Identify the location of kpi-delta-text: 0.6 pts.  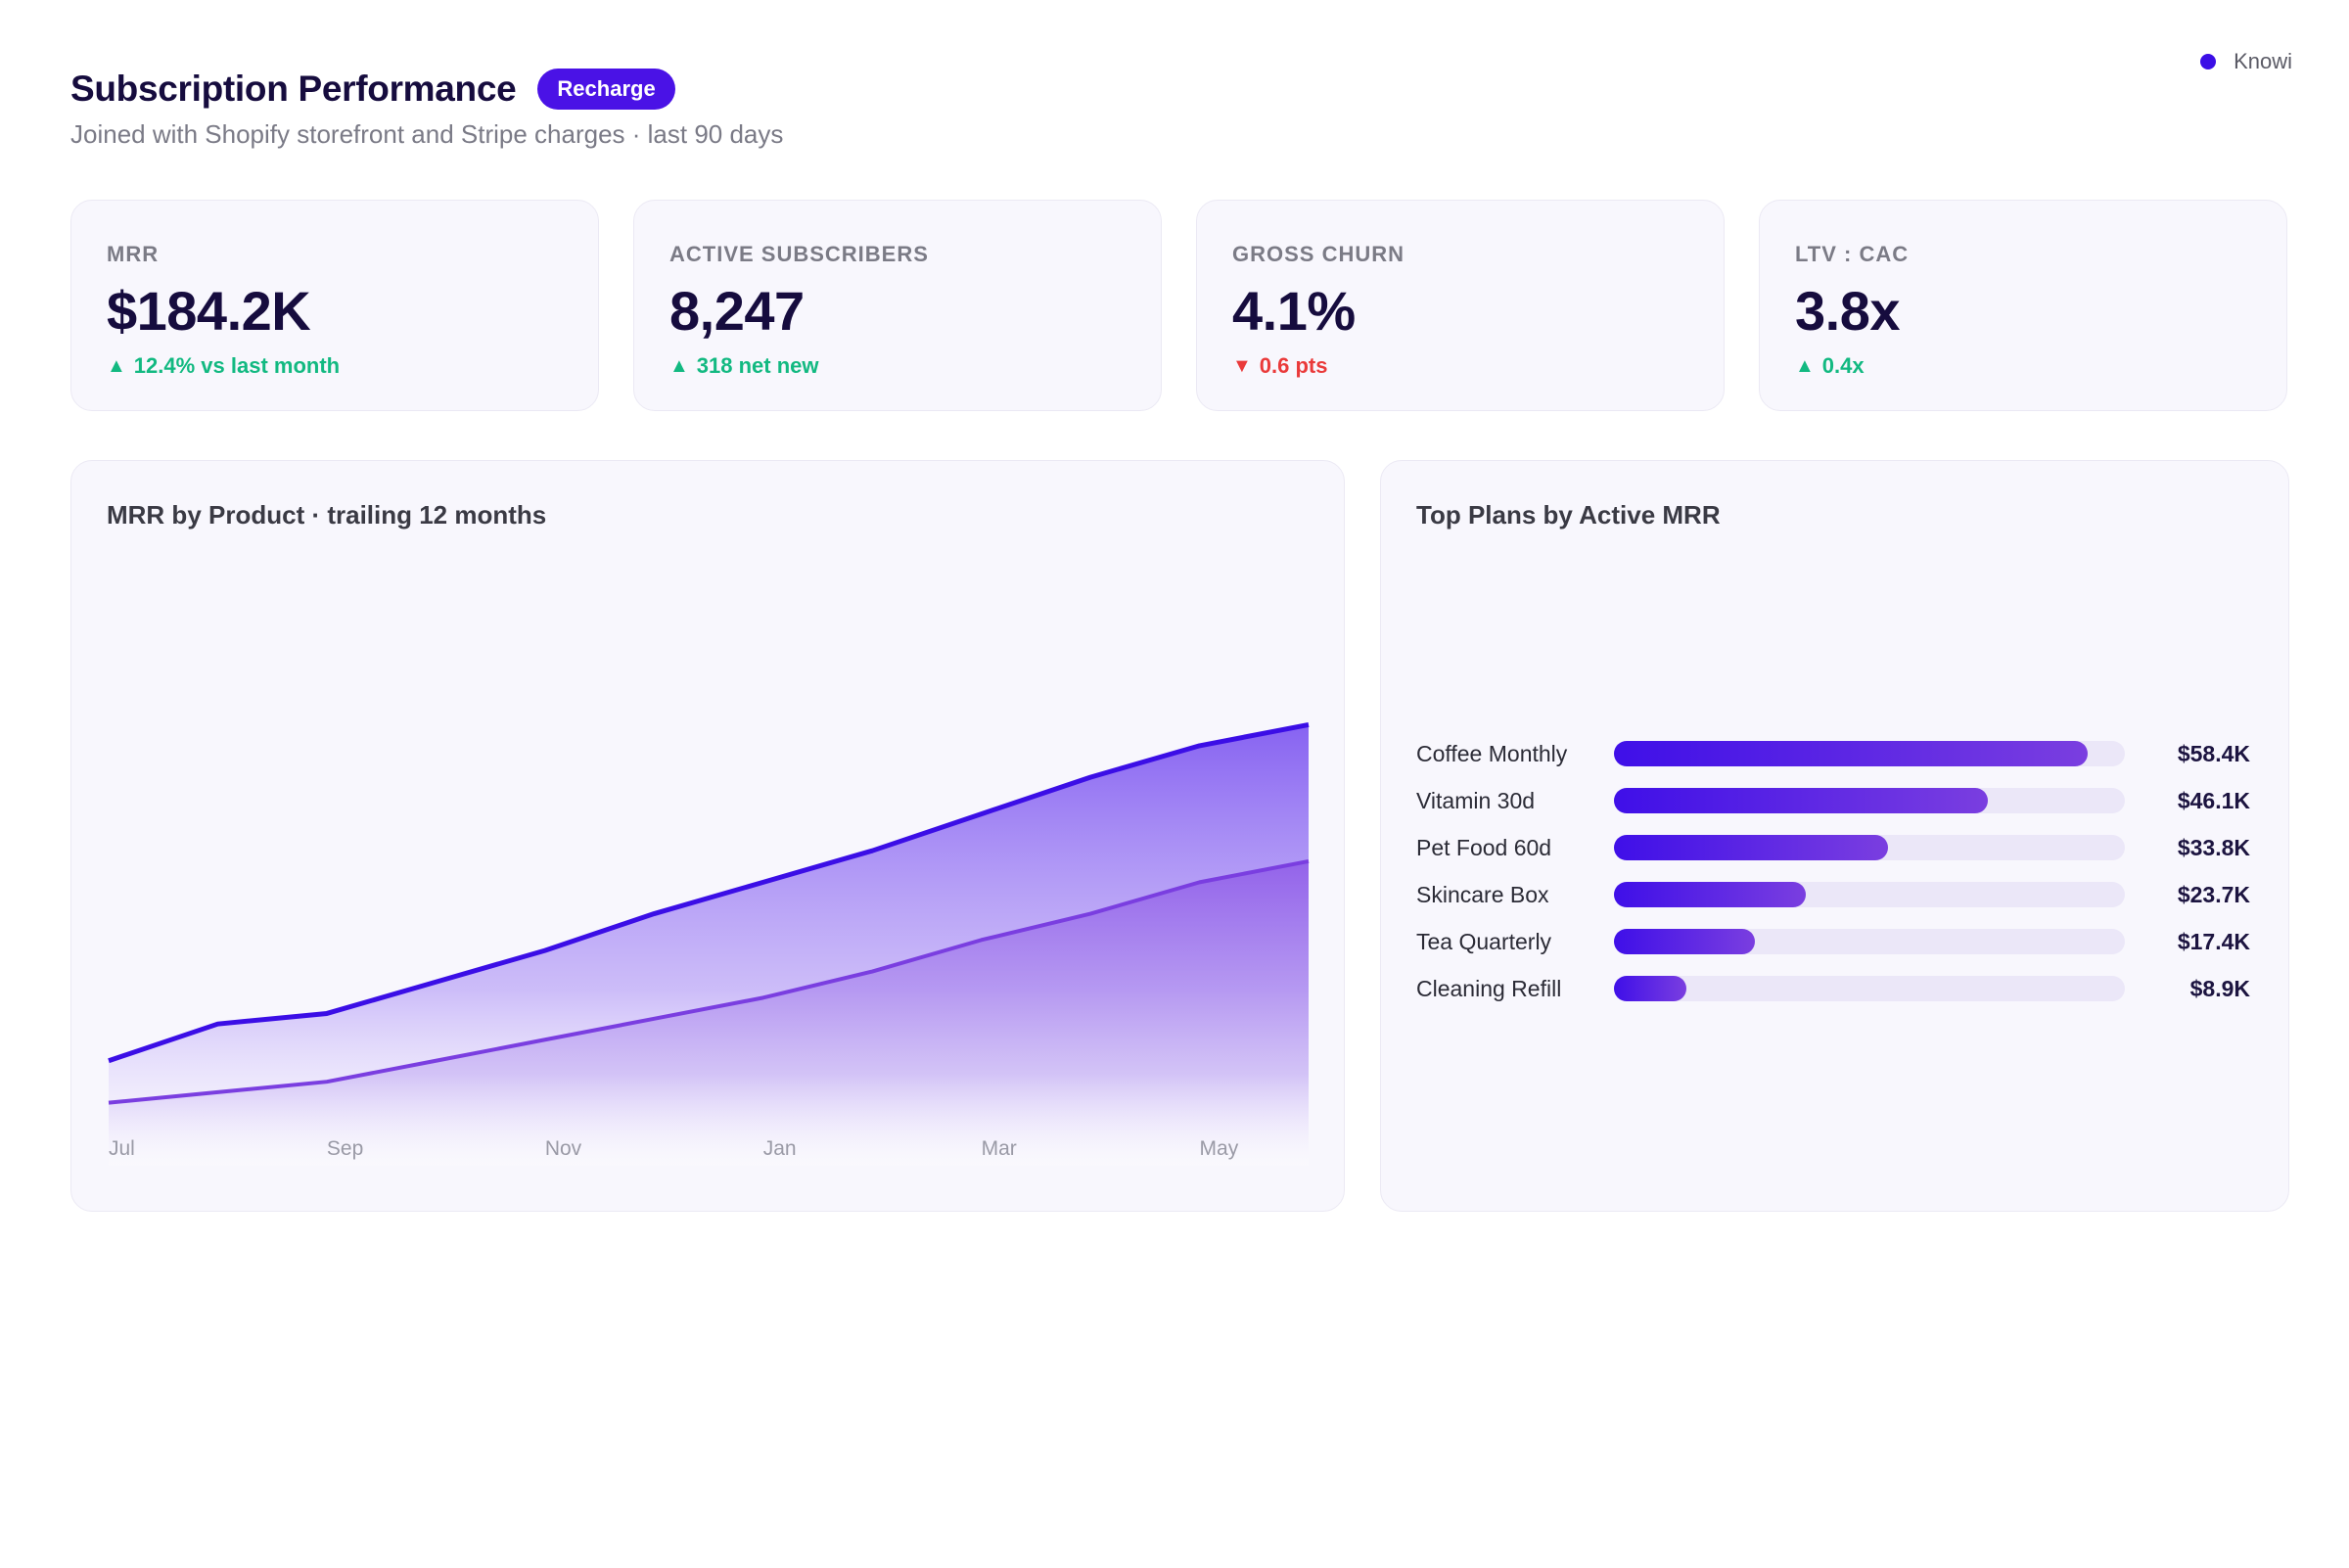
(1293, 365).